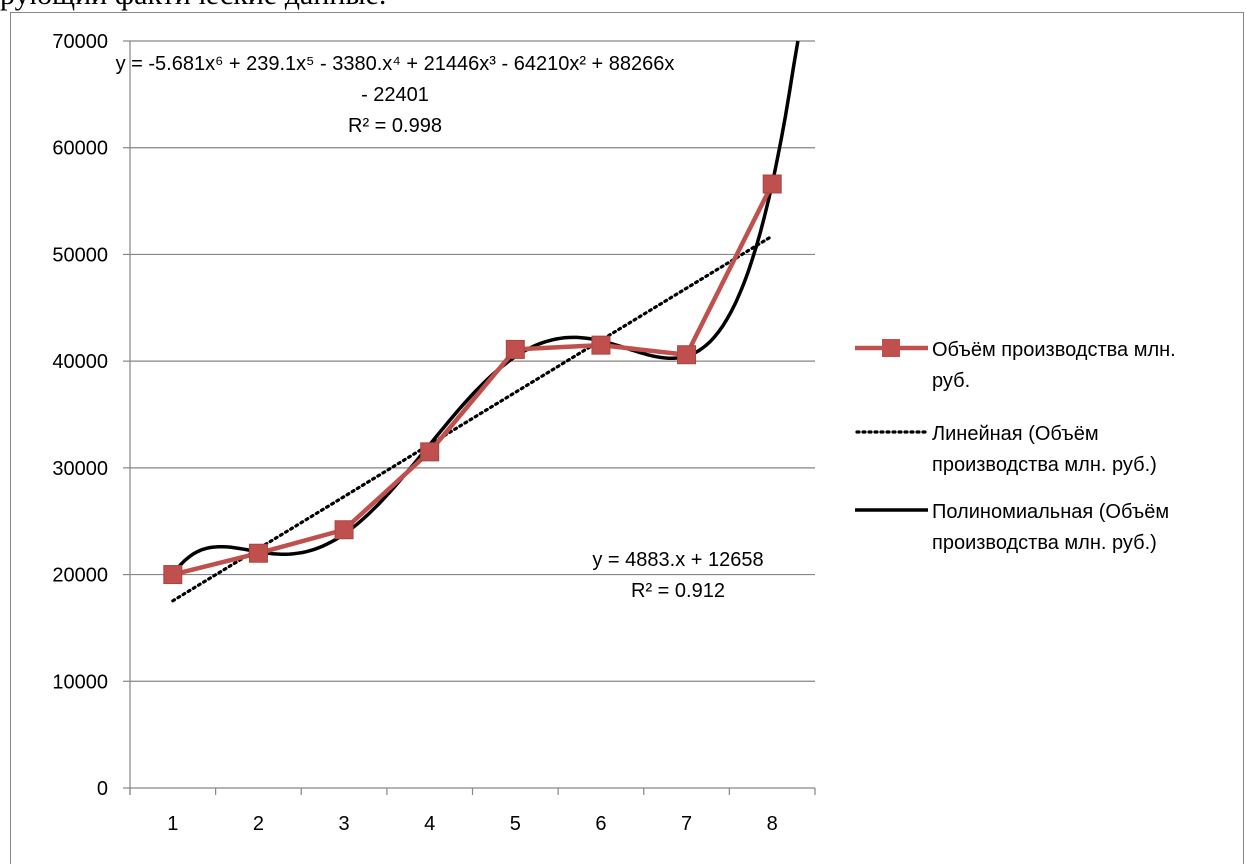 The width and height of the screenshot is (1246, 864). What do you see at coordinates (1050, 512) in the screenshot?
I see `legend-poly-label-1: Полиномиальная (Объём` at bounding box center [1050, 512].